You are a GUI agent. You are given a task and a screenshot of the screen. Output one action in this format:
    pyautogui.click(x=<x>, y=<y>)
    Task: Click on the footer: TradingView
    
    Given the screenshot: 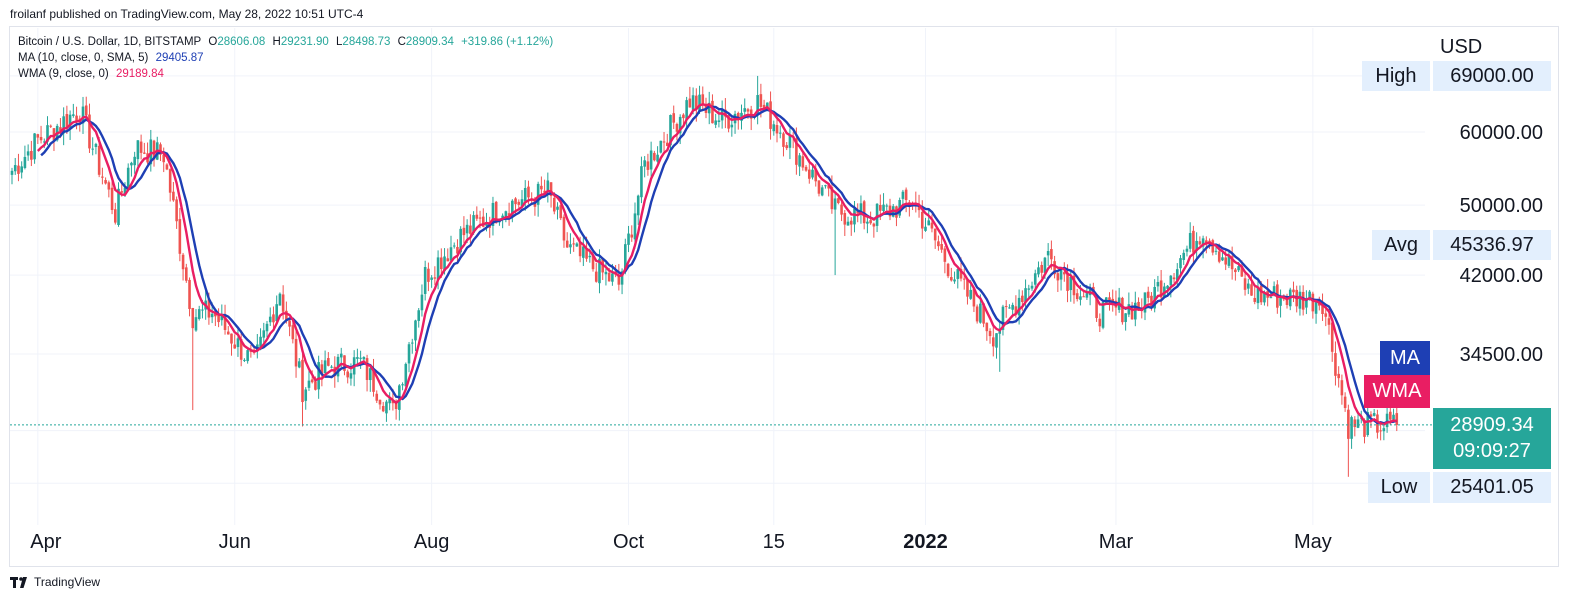 What is the action you would take?
    pyautogui.click(x=55, y=582)
    